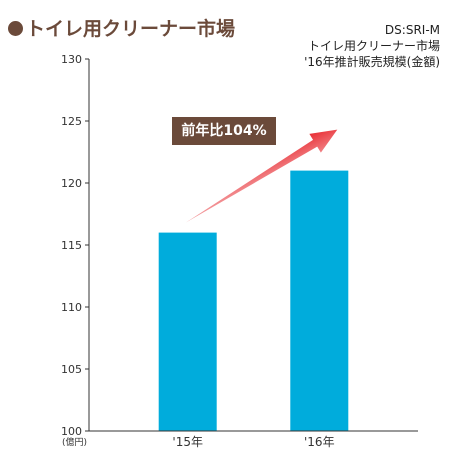 Image resolution: width=470 pixels, height=471 pixels. What do you see at coordinates (71, 307) in the screenshot?
I see `y-tick-label: 110` at bounding box center [71, 307].